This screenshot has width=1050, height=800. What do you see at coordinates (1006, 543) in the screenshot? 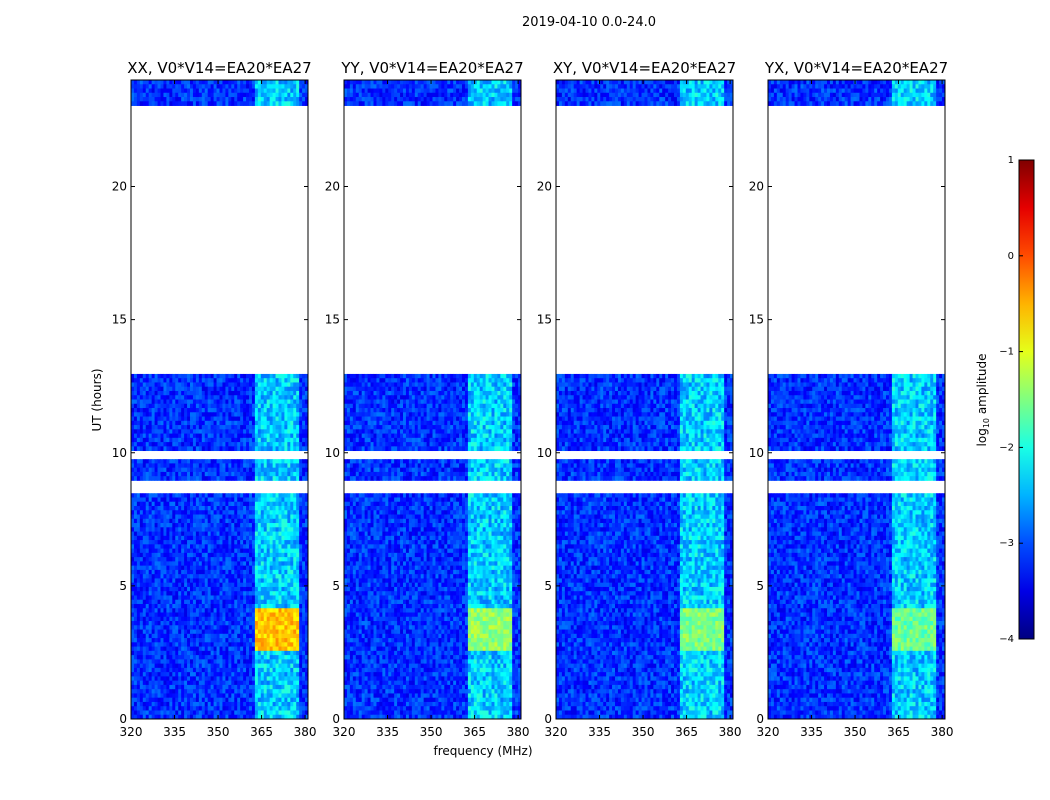
I see `colorbar-tick-label: −3` at bounding box center [1006, 543].